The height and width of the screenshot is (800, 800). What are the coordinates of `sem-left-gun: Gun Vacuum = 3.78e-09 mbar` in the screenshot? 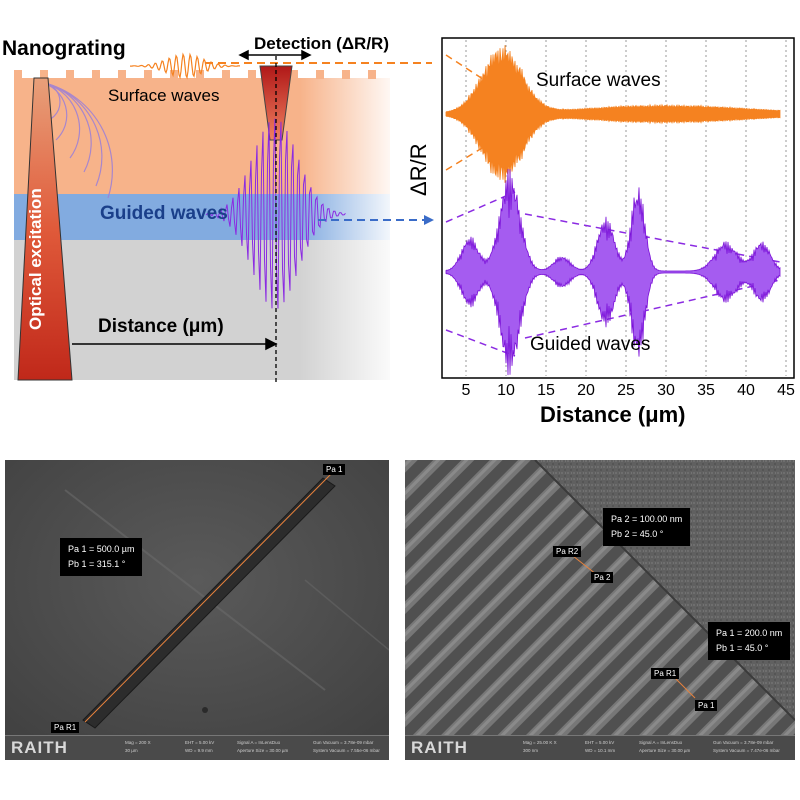 It's located at (343, 742).